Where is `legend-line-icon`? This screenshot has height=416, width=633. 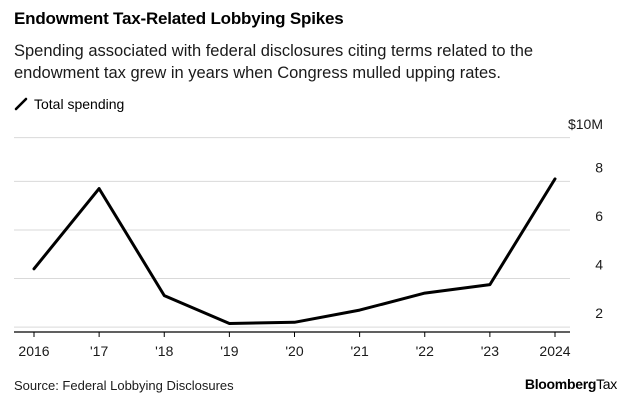
legend-line-icon is located at coordinates (21, 104).